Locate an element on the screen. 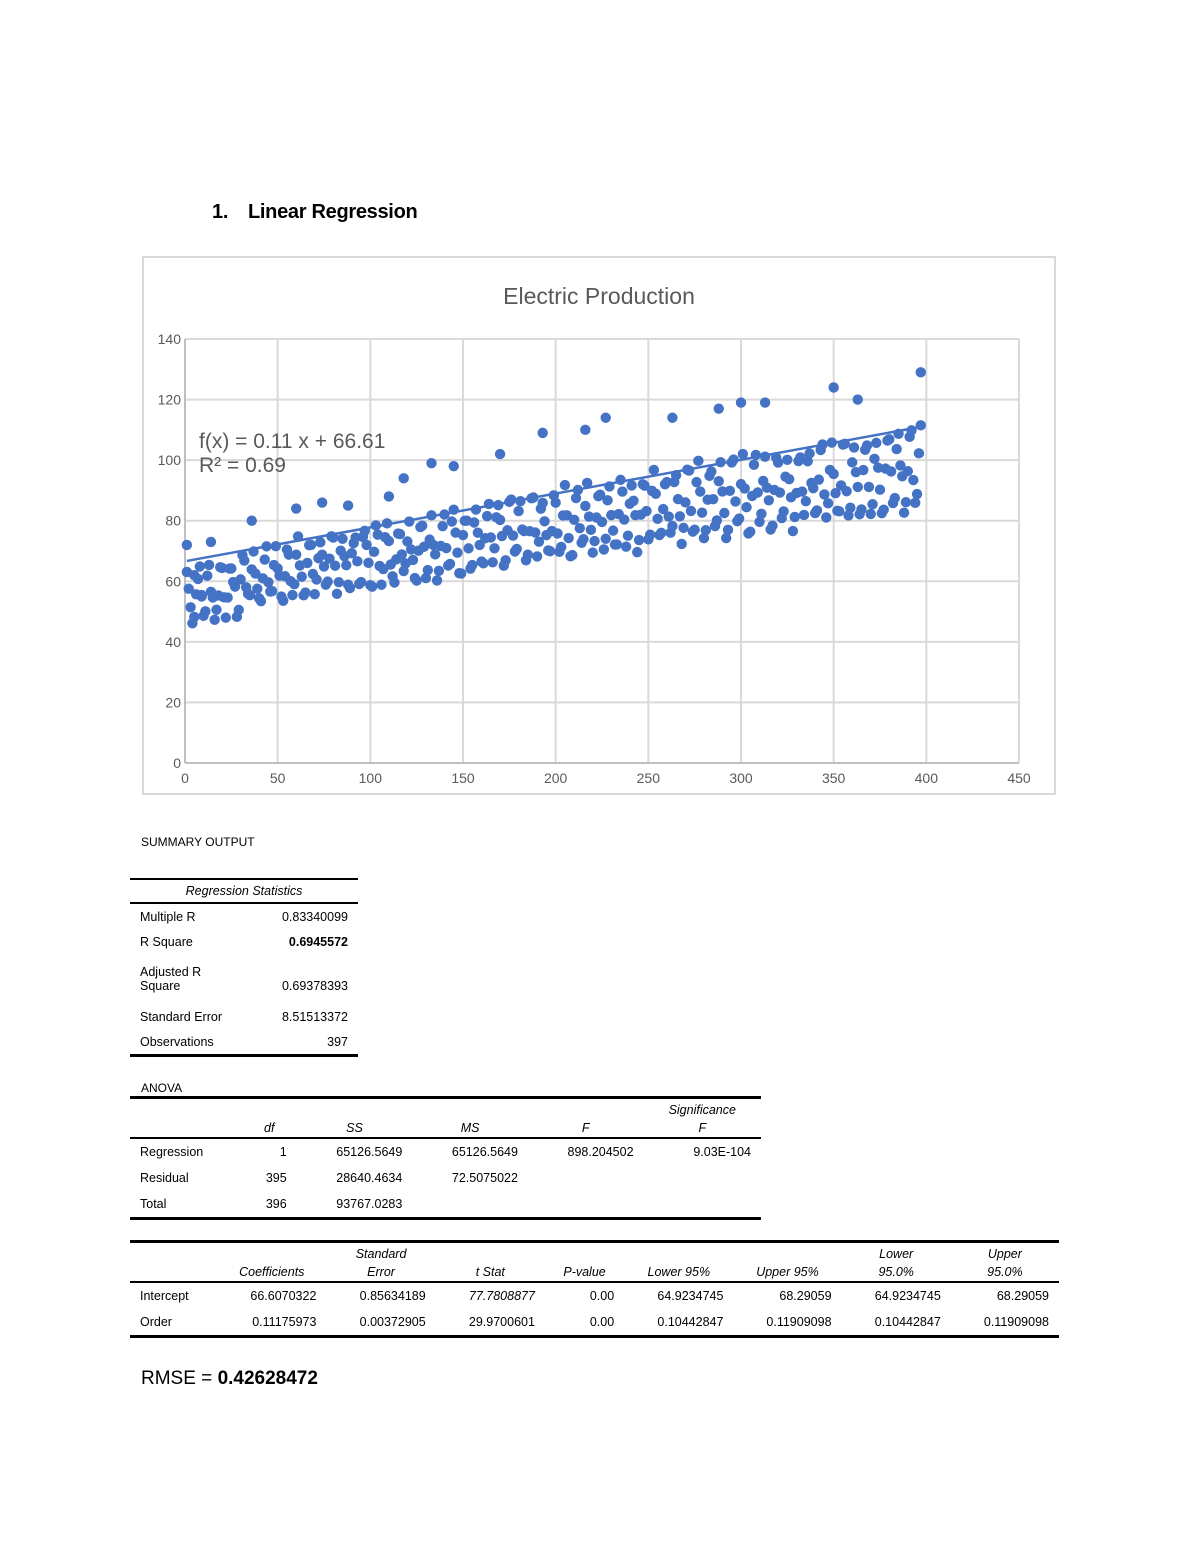 This screenshot has width=1200, height=1553. cell-value: 28640.4634 is located at coordinates (369, 1178).